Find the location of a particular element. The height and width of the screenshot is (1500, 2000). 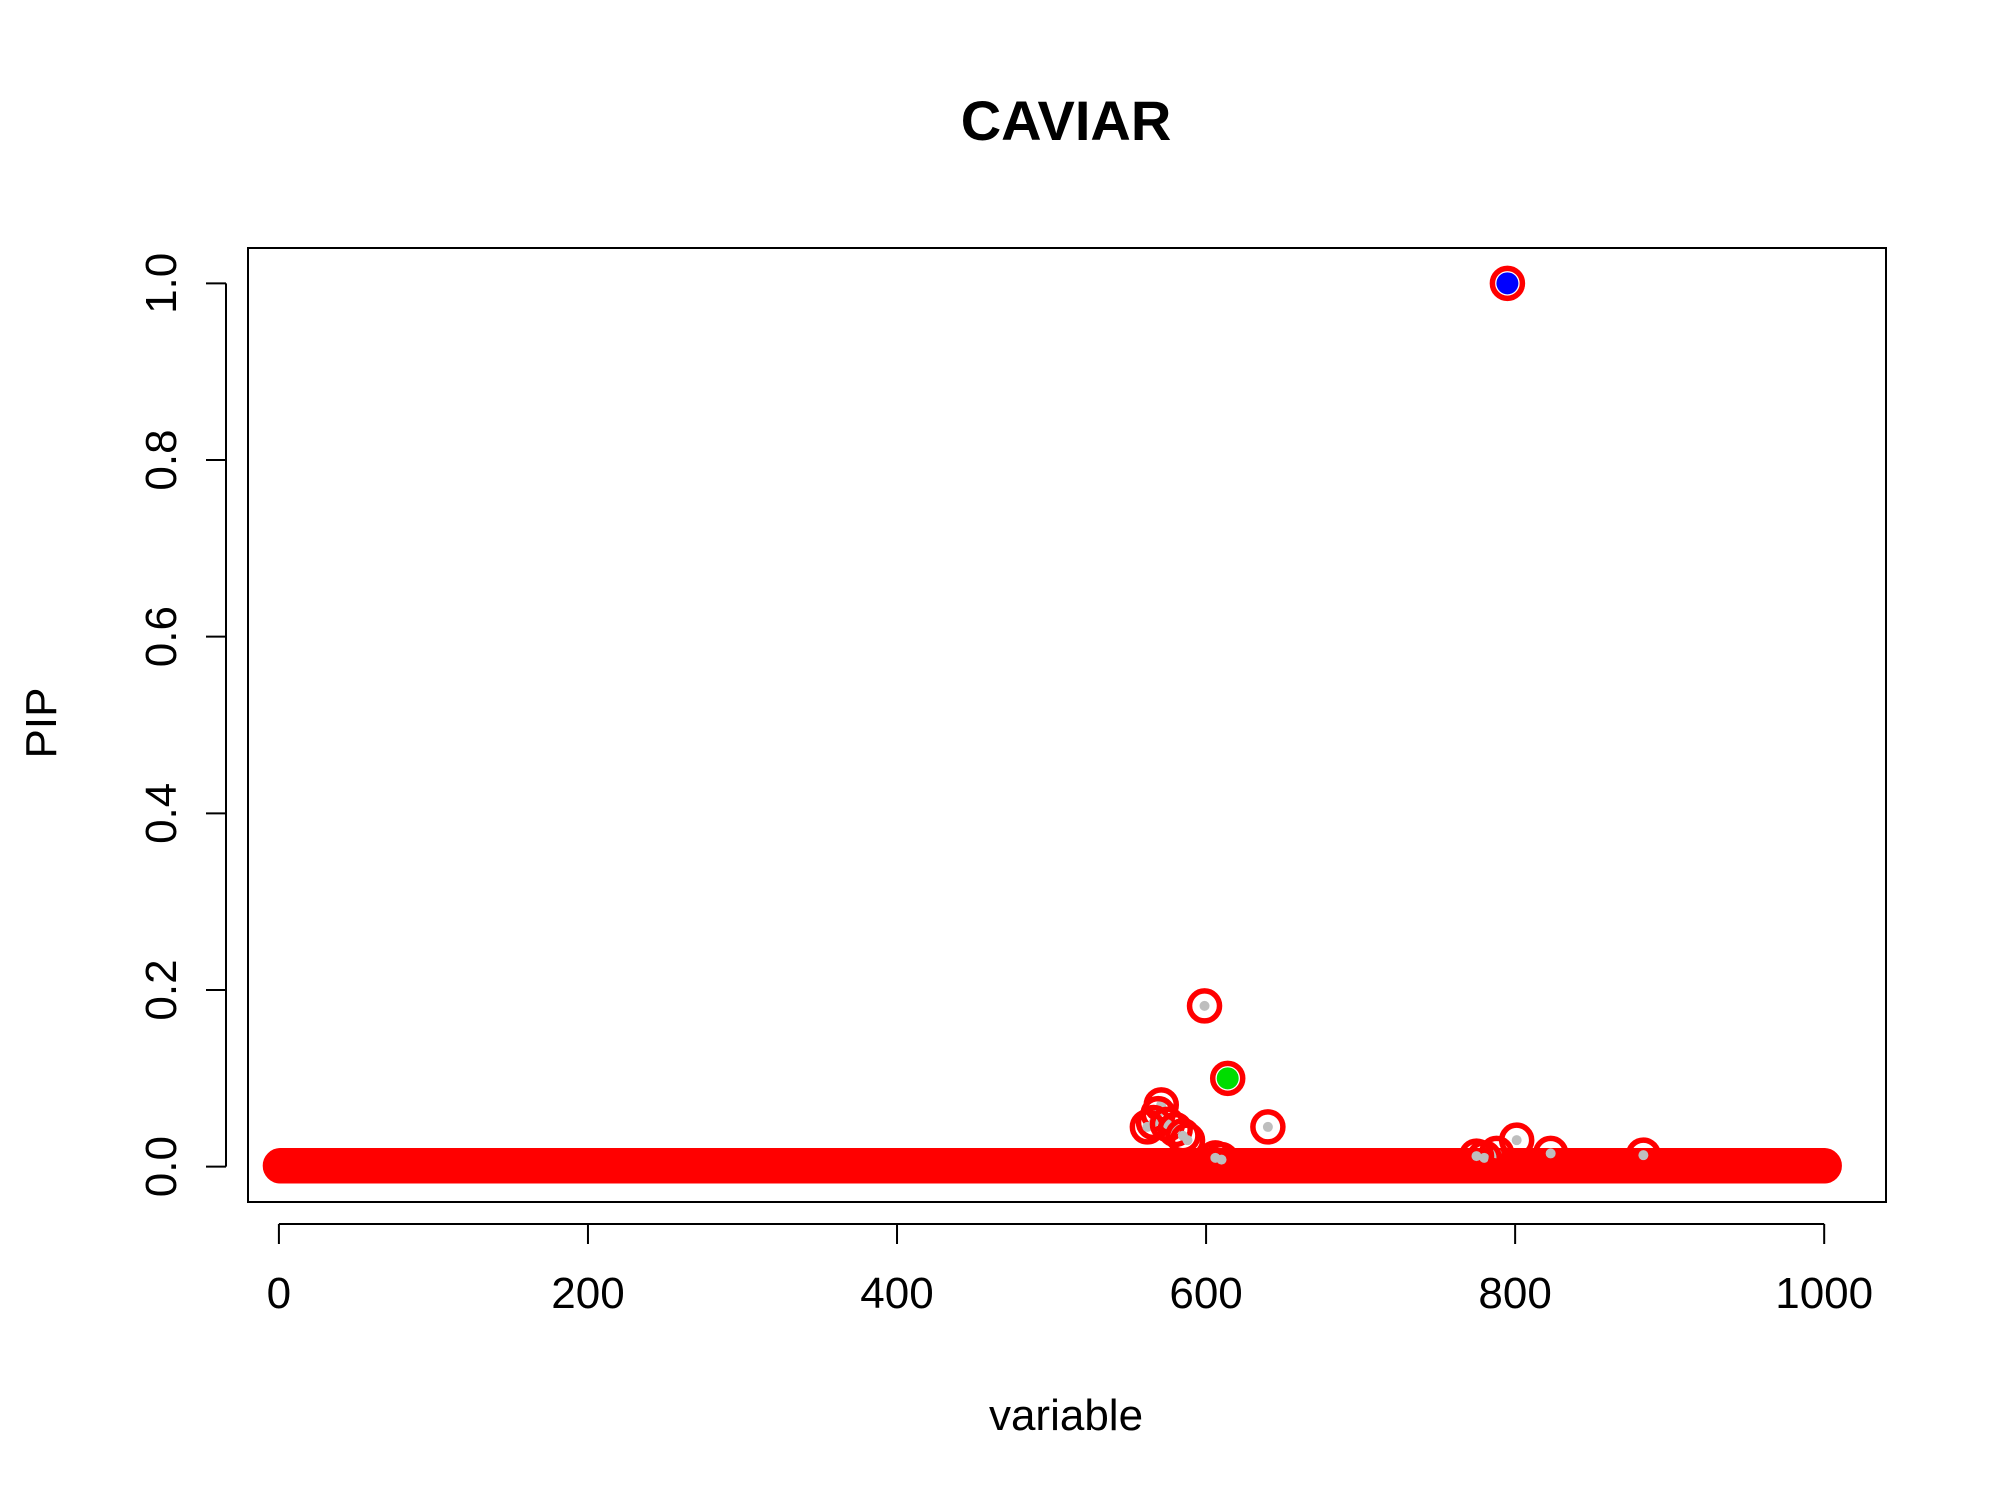

x-tick-label: 600 is located at coordinates (1205, 1293).